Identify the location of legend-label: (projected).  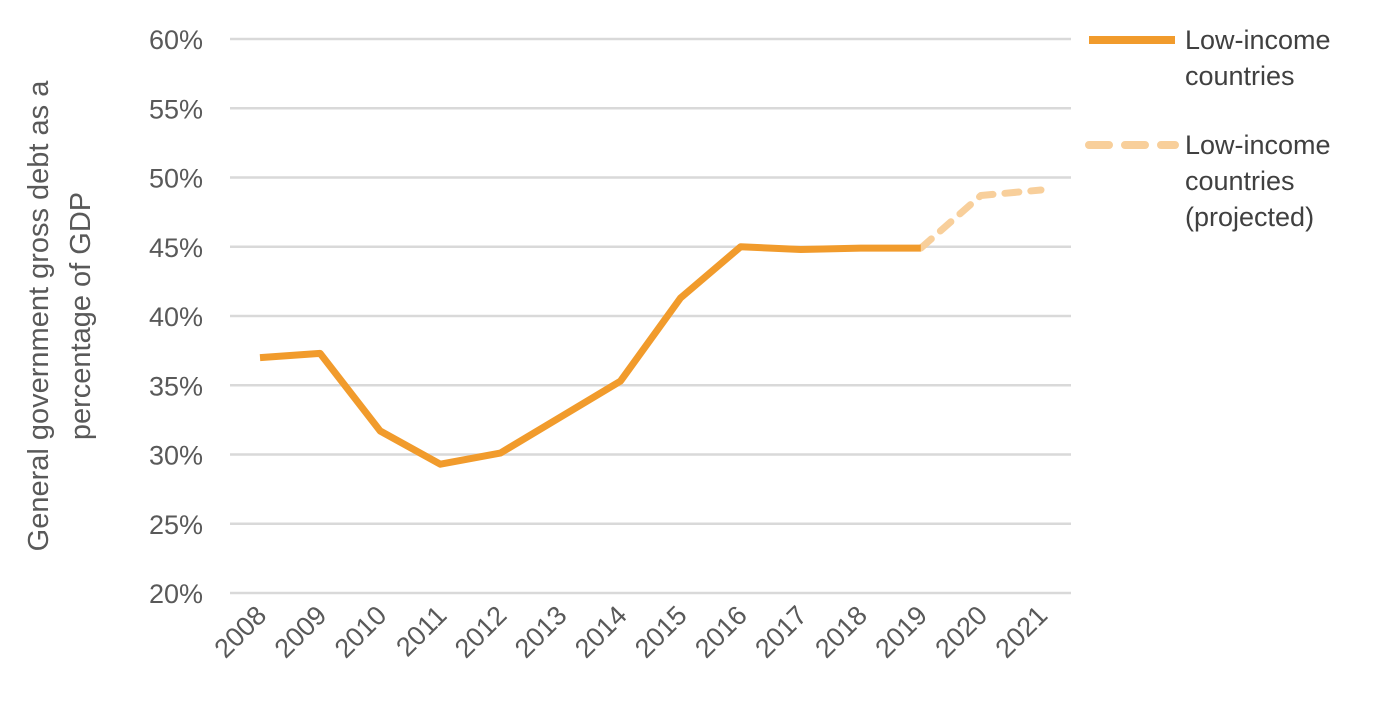
(1249, 217).